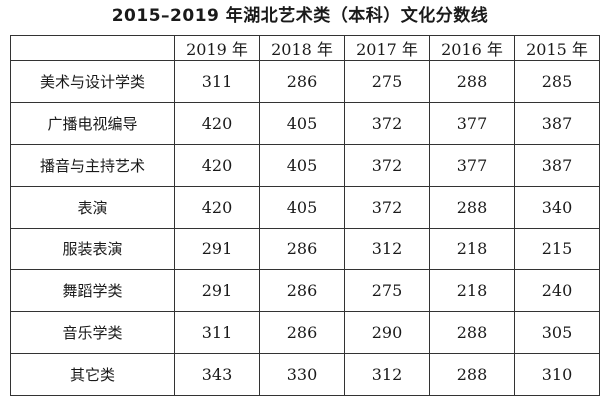 Image resolution: width=600 pixels, height=400 pixels. I want to click on category-cell: 表演, so click(92, 207).